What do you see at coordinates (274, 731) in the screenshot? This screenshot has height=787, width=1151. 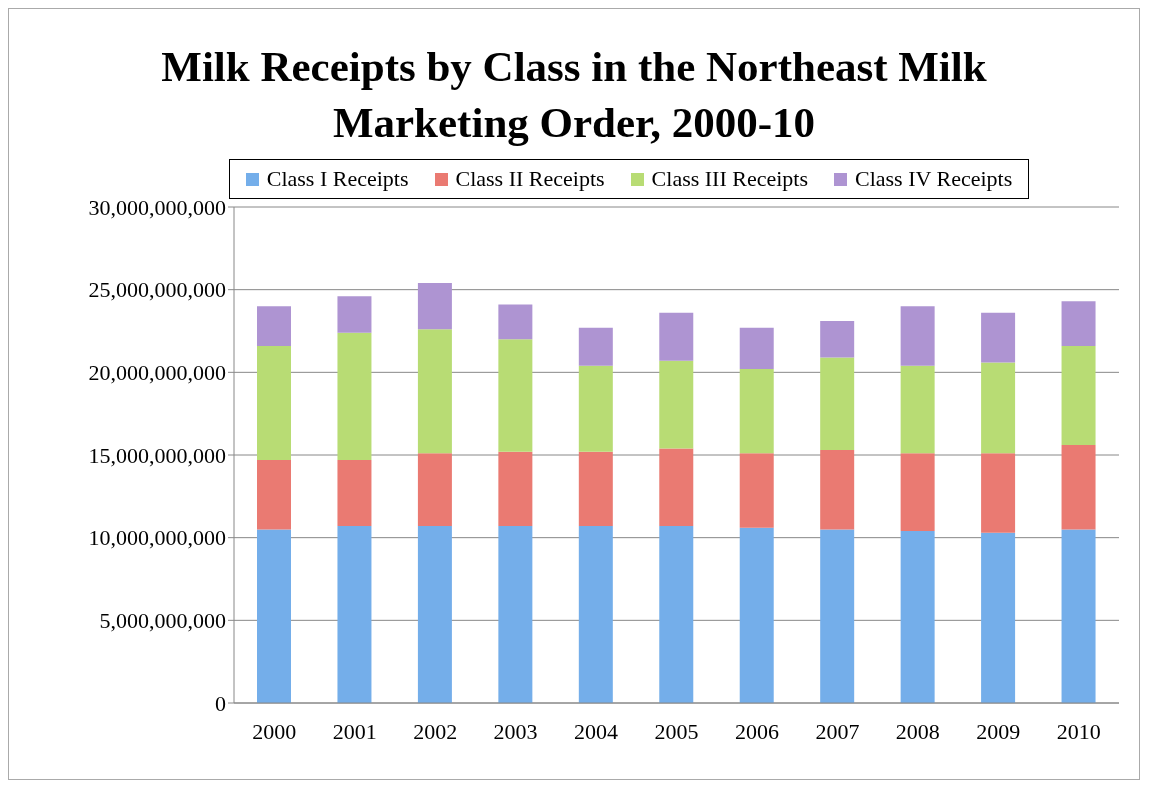 I see `x-tick-label: 2000` at bounding box center [274, 731].